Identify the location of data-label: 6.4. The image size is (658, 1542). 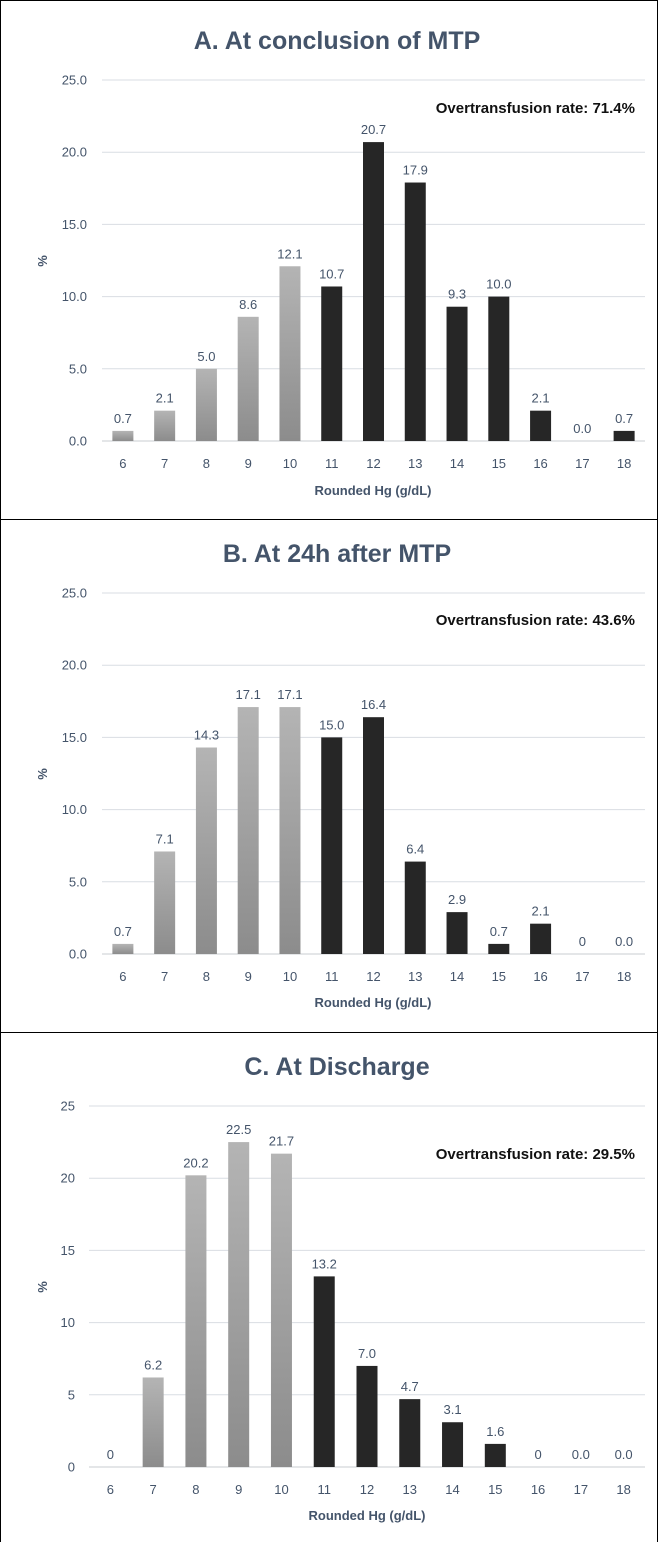
(415, 849).